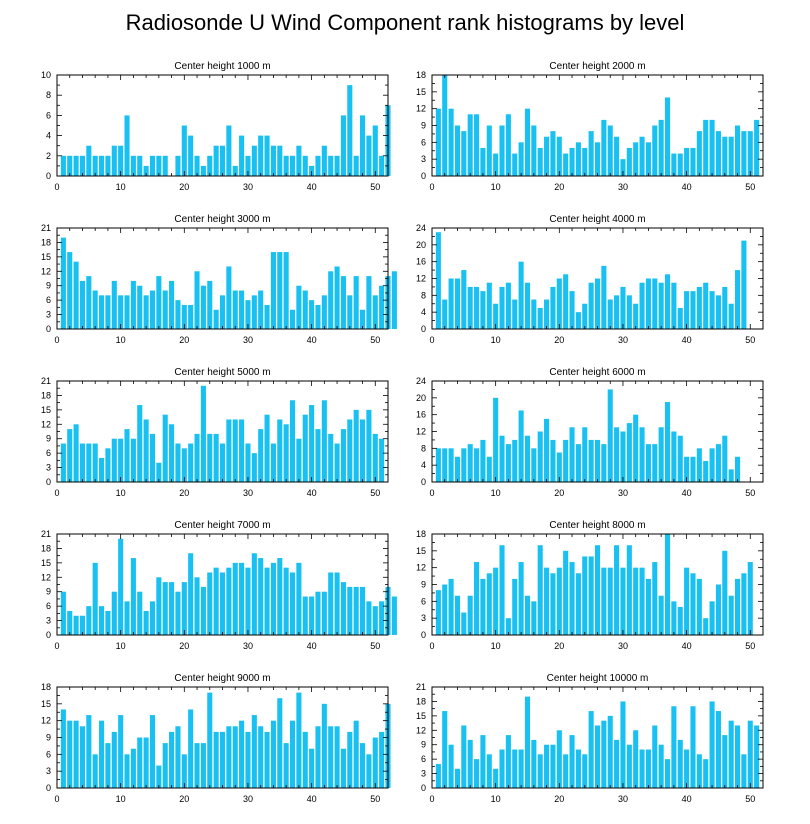  Describe the element at coordinates (423, 635) in the screenshot. I see `y-tick-label: 0` at that location.